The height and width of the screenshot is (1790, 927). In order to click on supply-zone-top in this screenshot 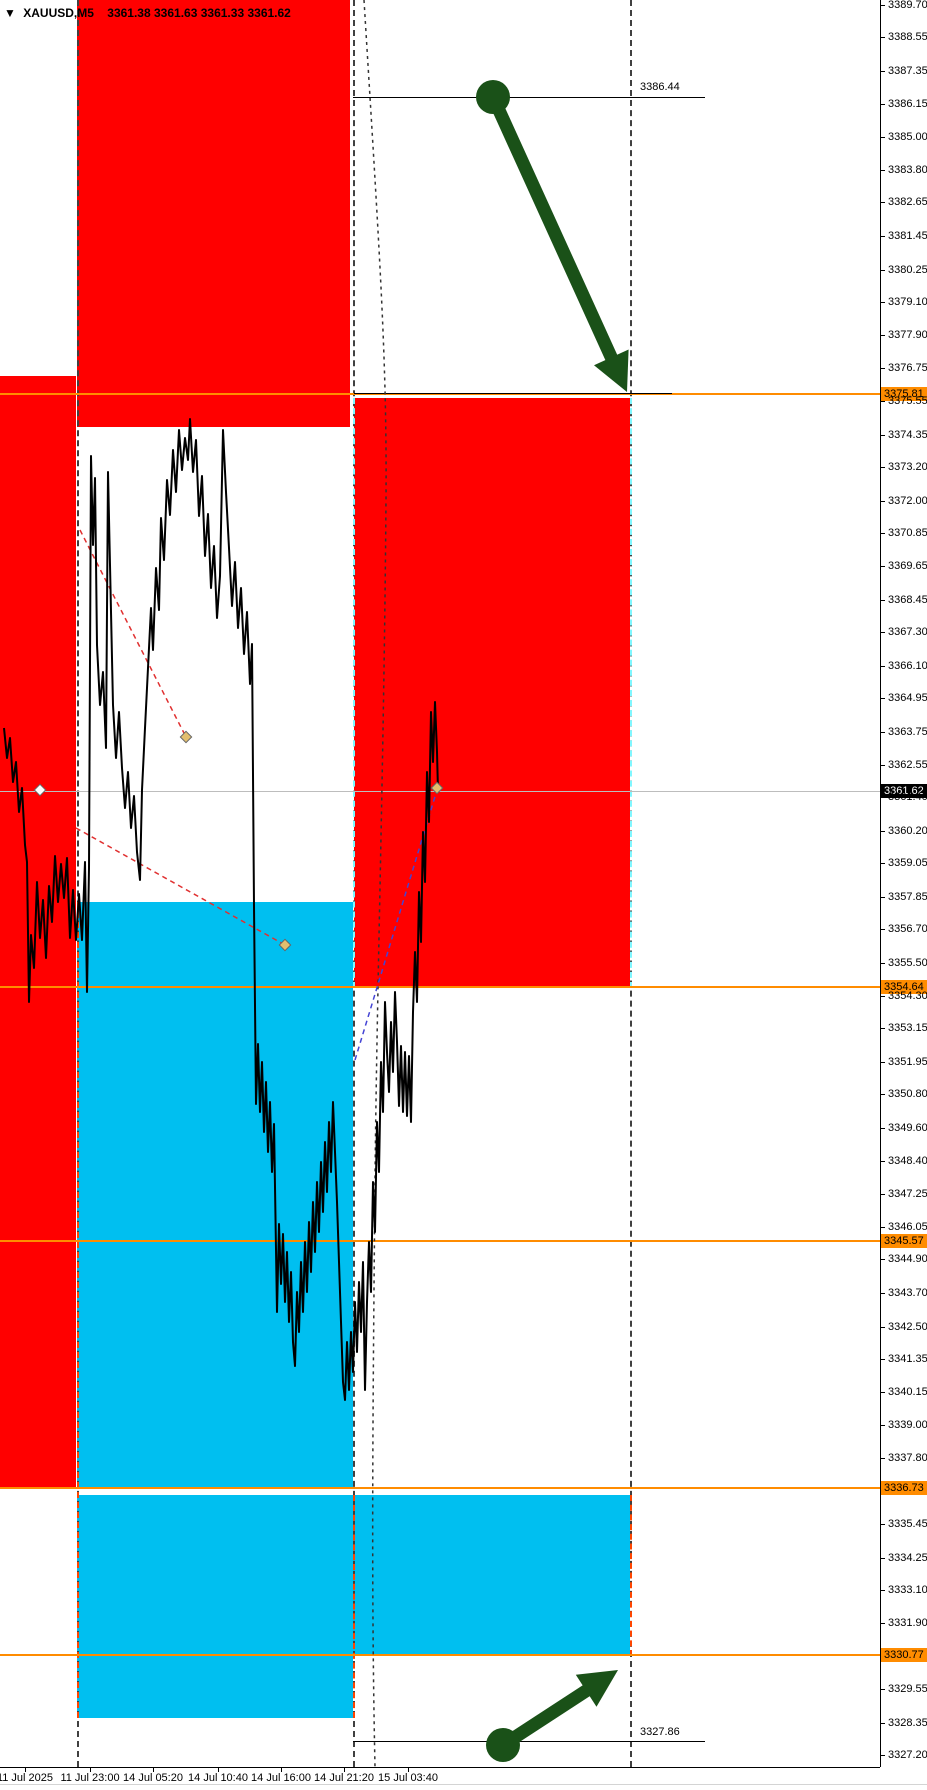, I will do `click(213, 213)`.